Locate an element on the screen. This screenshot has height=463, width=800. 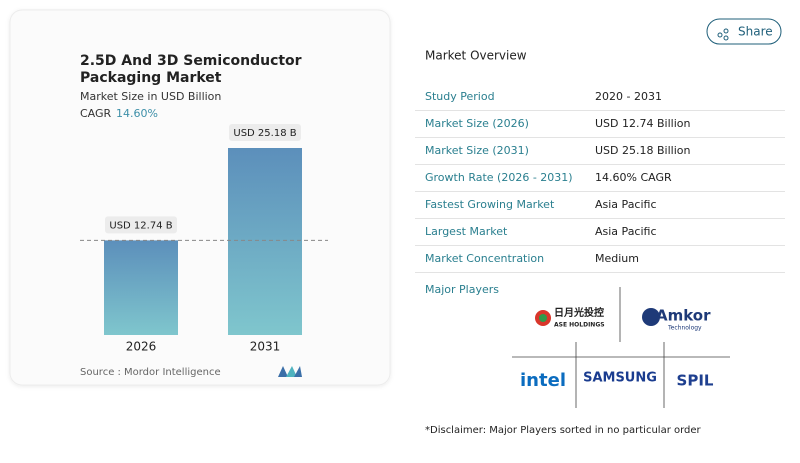
cagr-value: 14.60% is located at coordinates (137, 113).